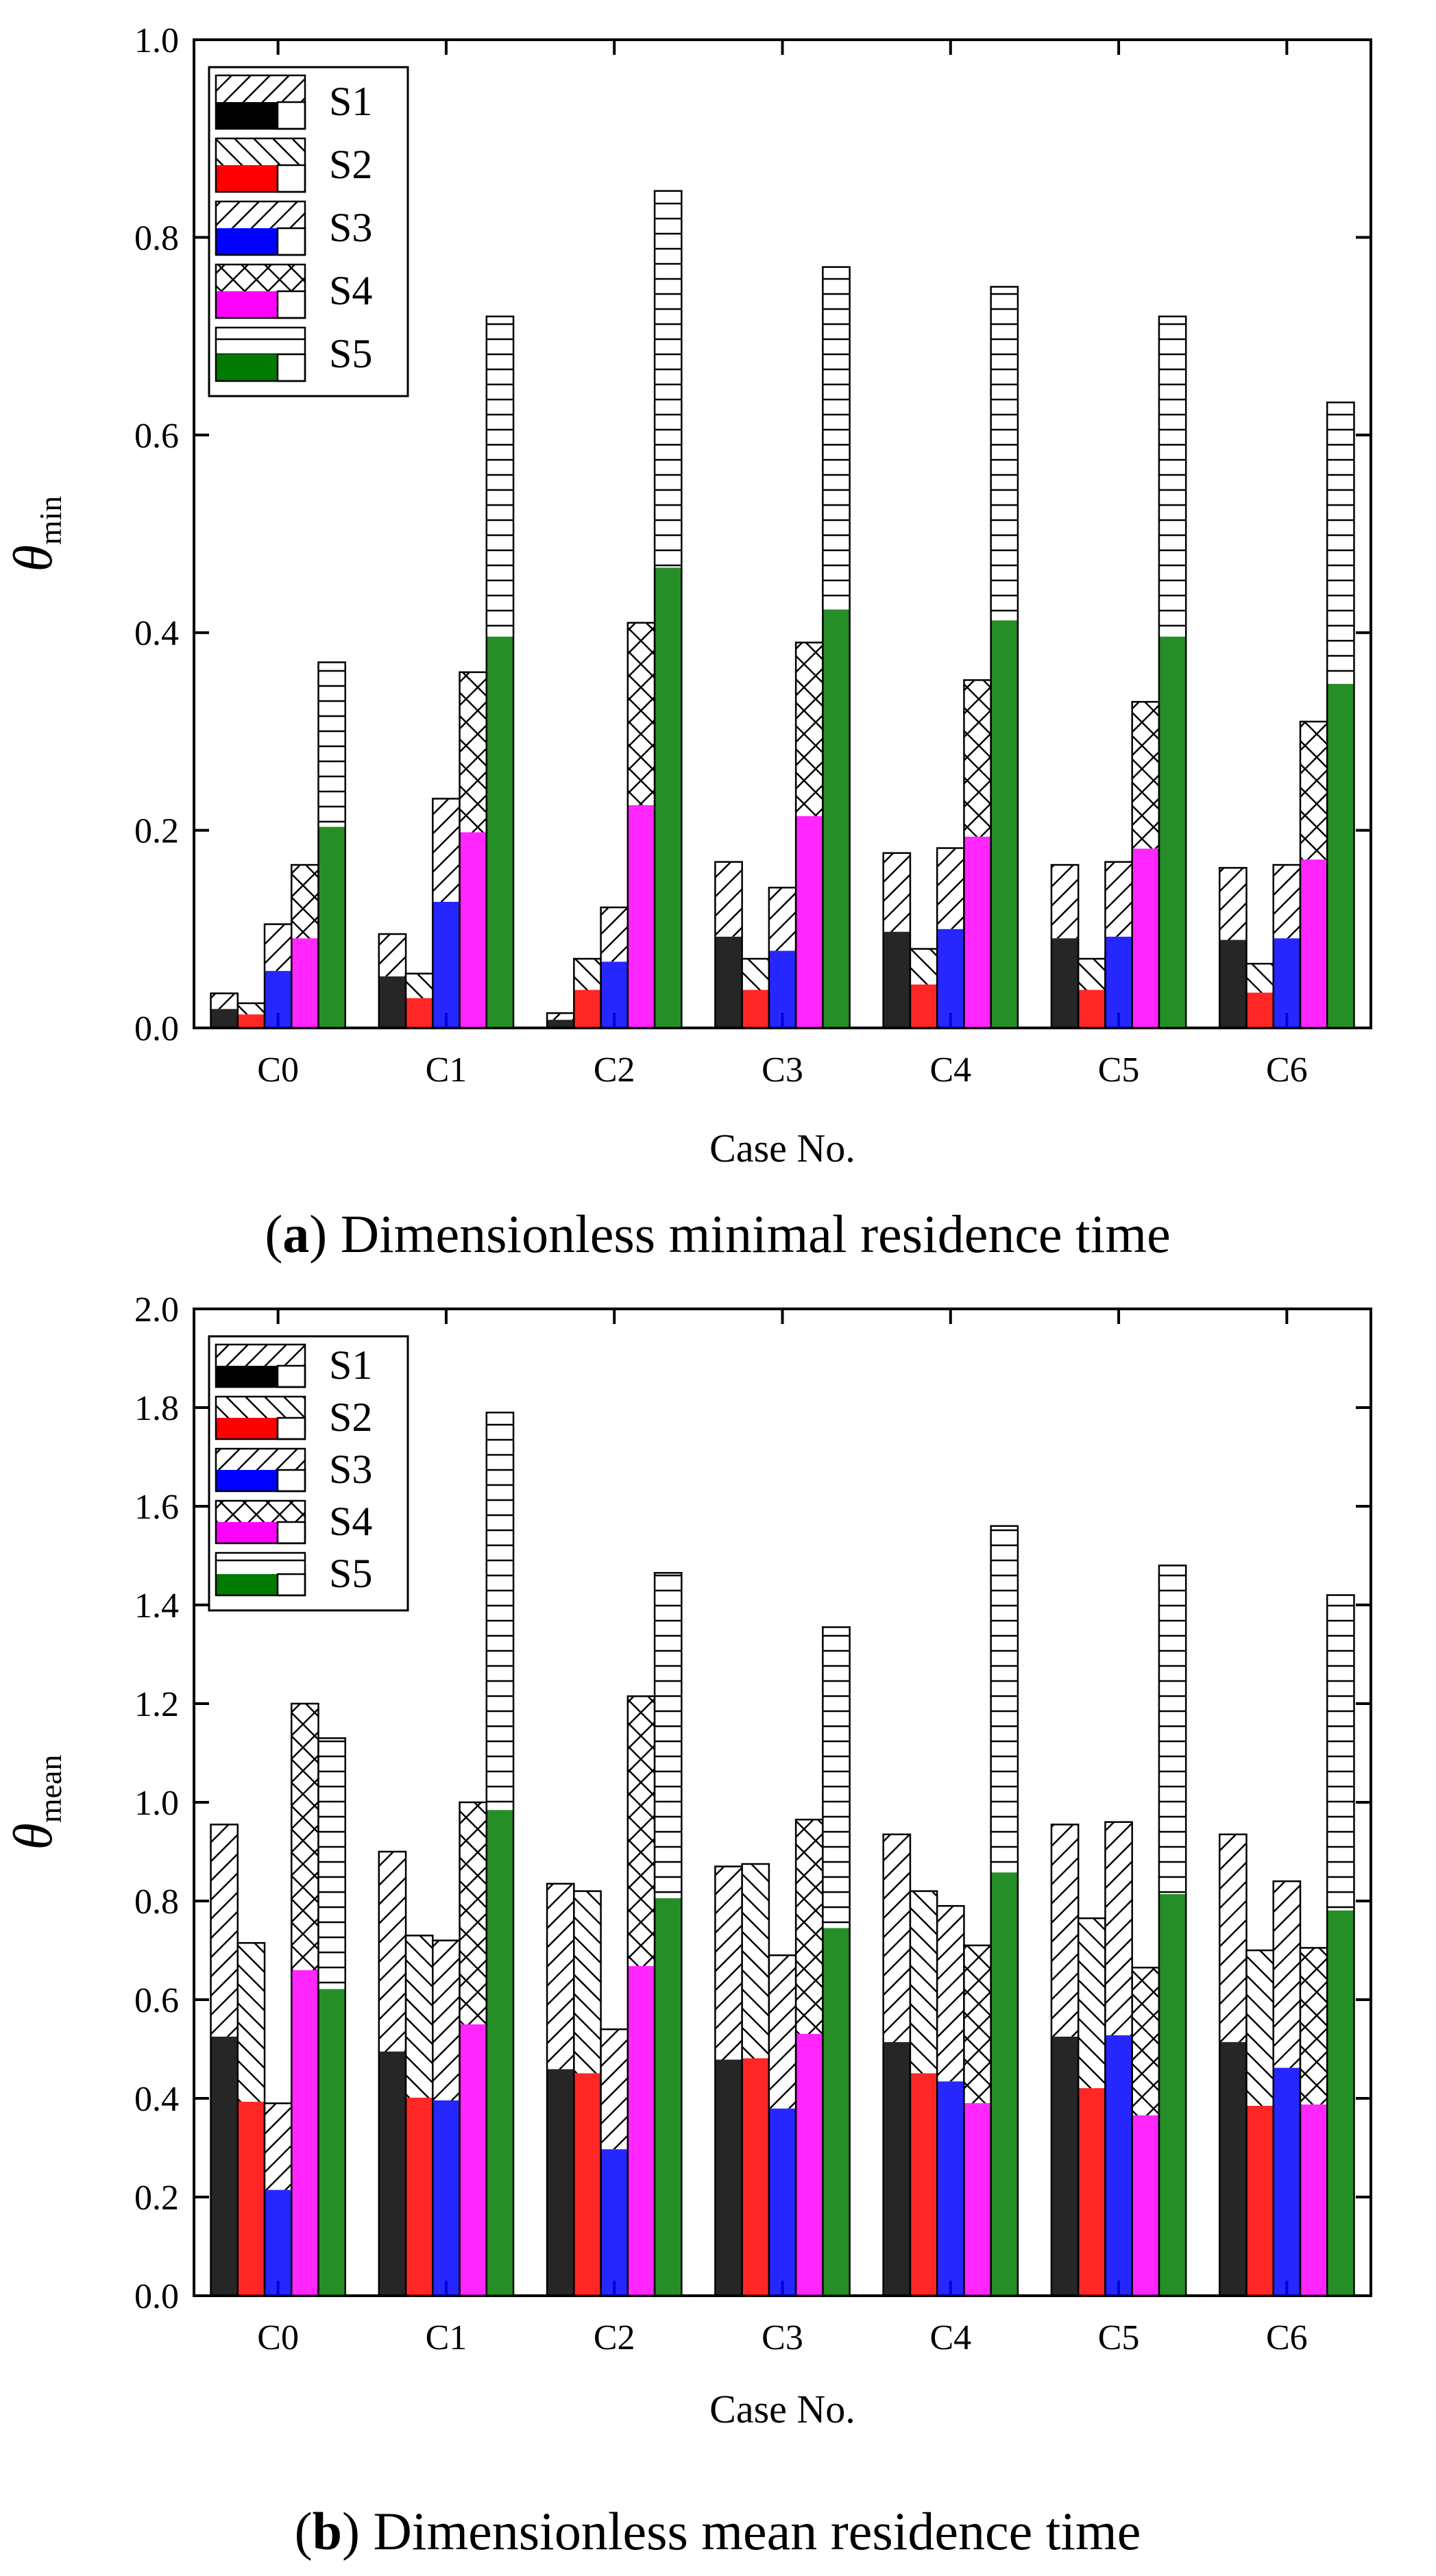 The image size is (1436, 2576). What do you see at coordinates (718, 2531) in the screenshot?
I see `panel-b-caption: (b) Dimensionless mean residence time` at bounding box center [718, 2531].